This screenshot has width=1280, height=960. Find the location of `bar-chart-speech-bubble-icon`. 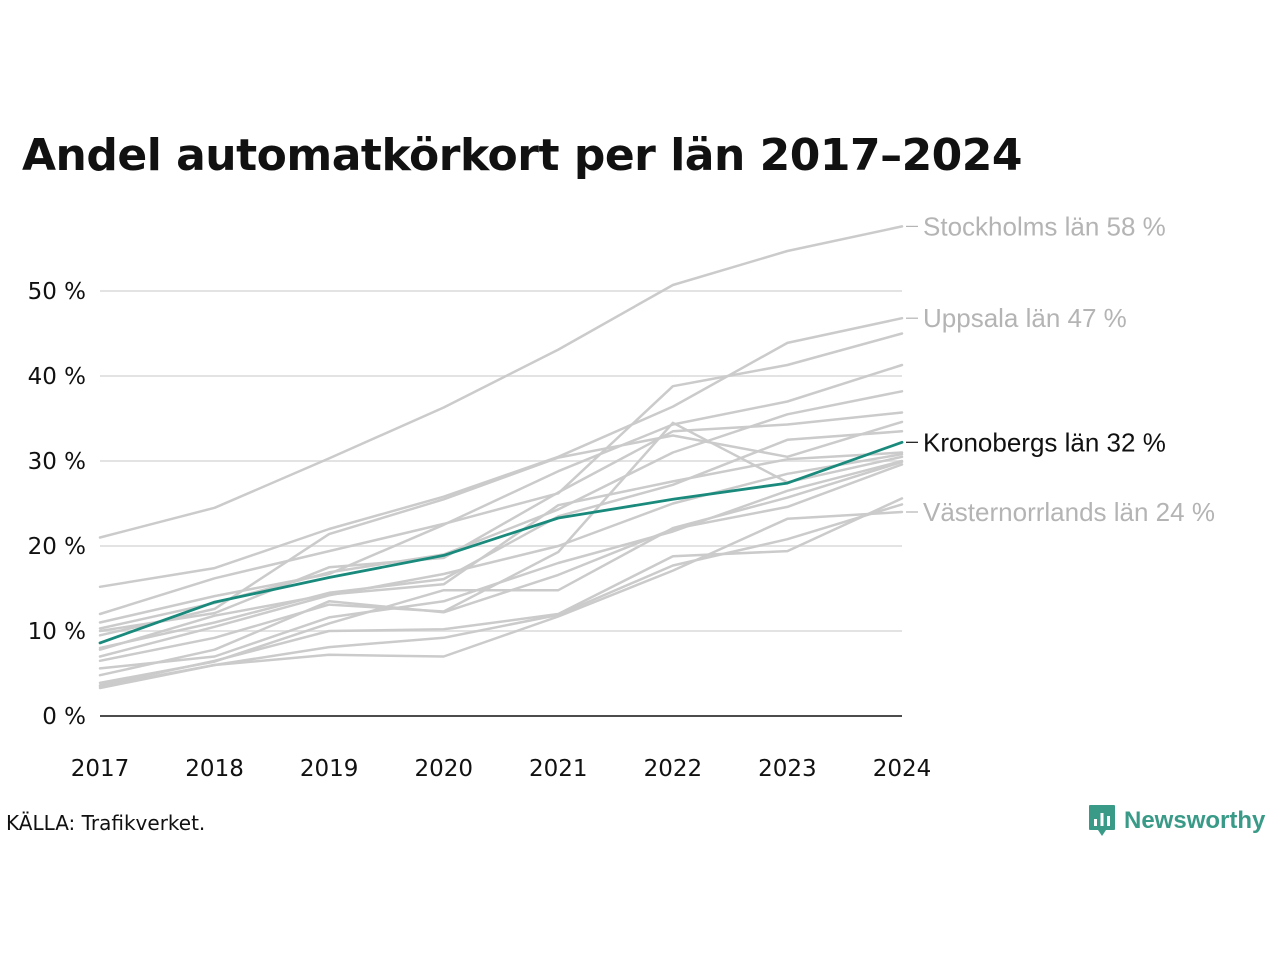

bar-chart-speech-bubble-icon is located at coordinates (1102, 820).